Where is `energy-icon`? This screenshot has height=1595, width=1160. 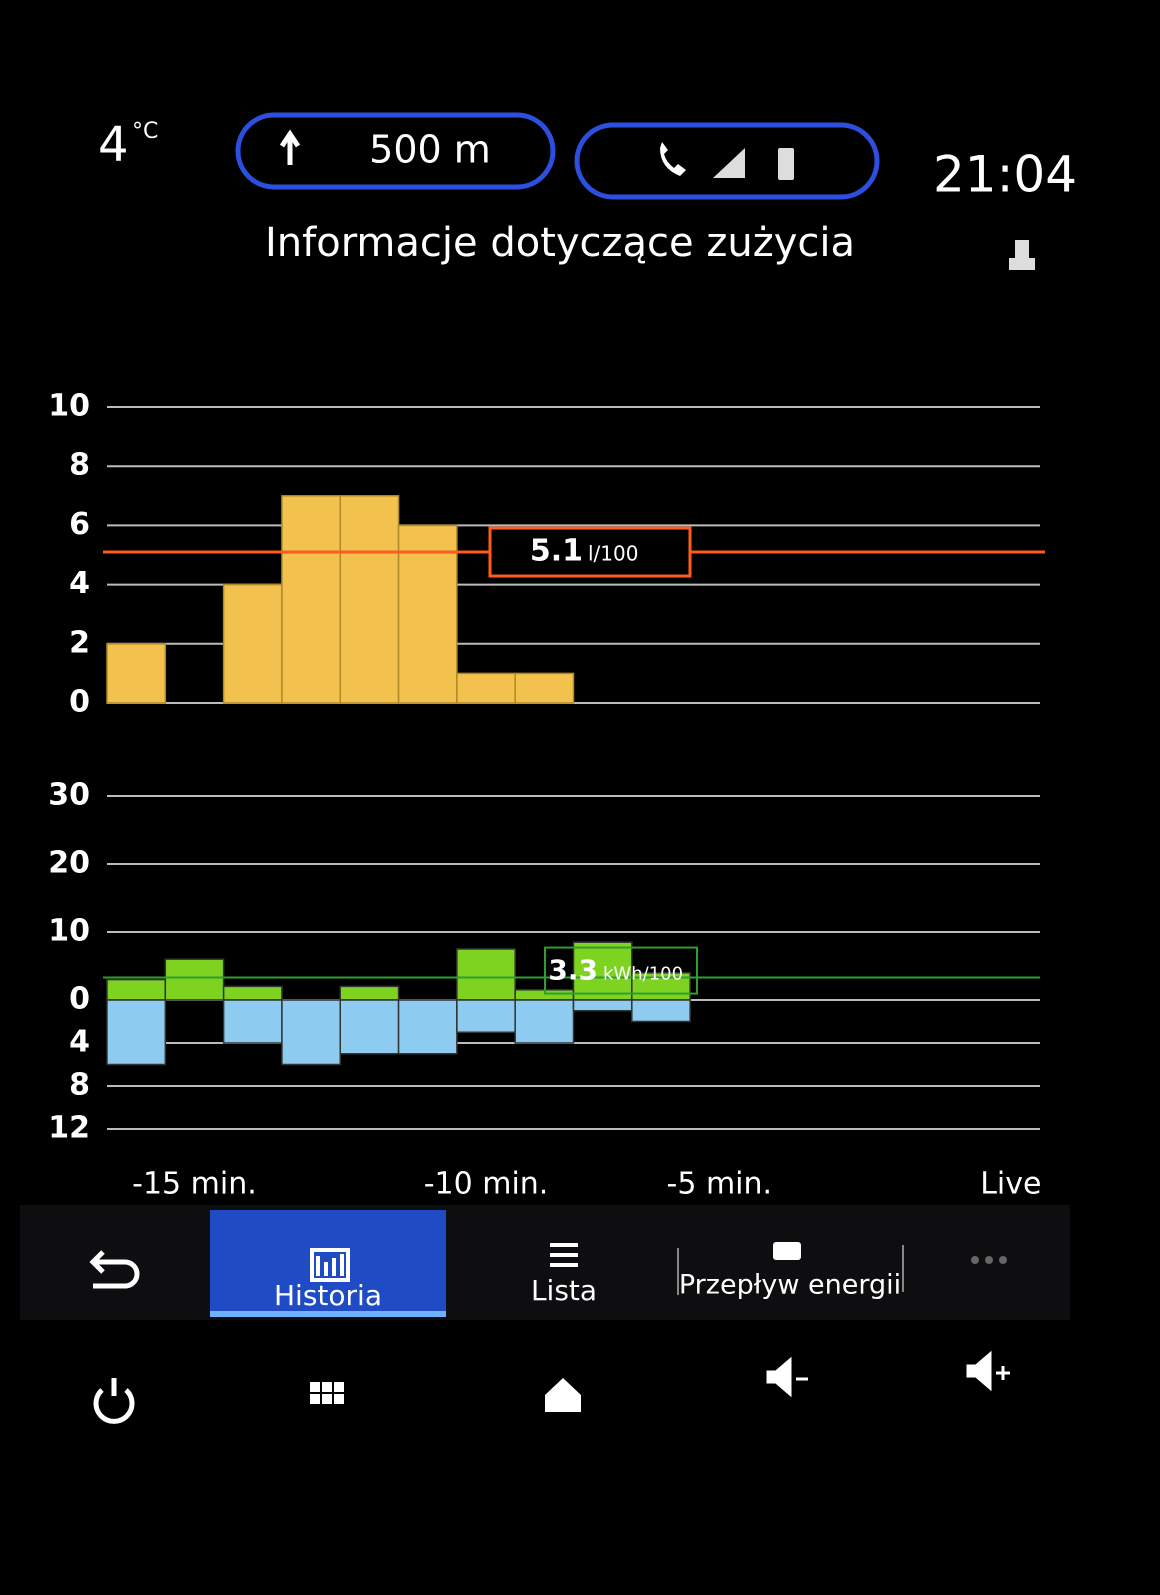 energy-icon is located at coordinates (787, 1251).